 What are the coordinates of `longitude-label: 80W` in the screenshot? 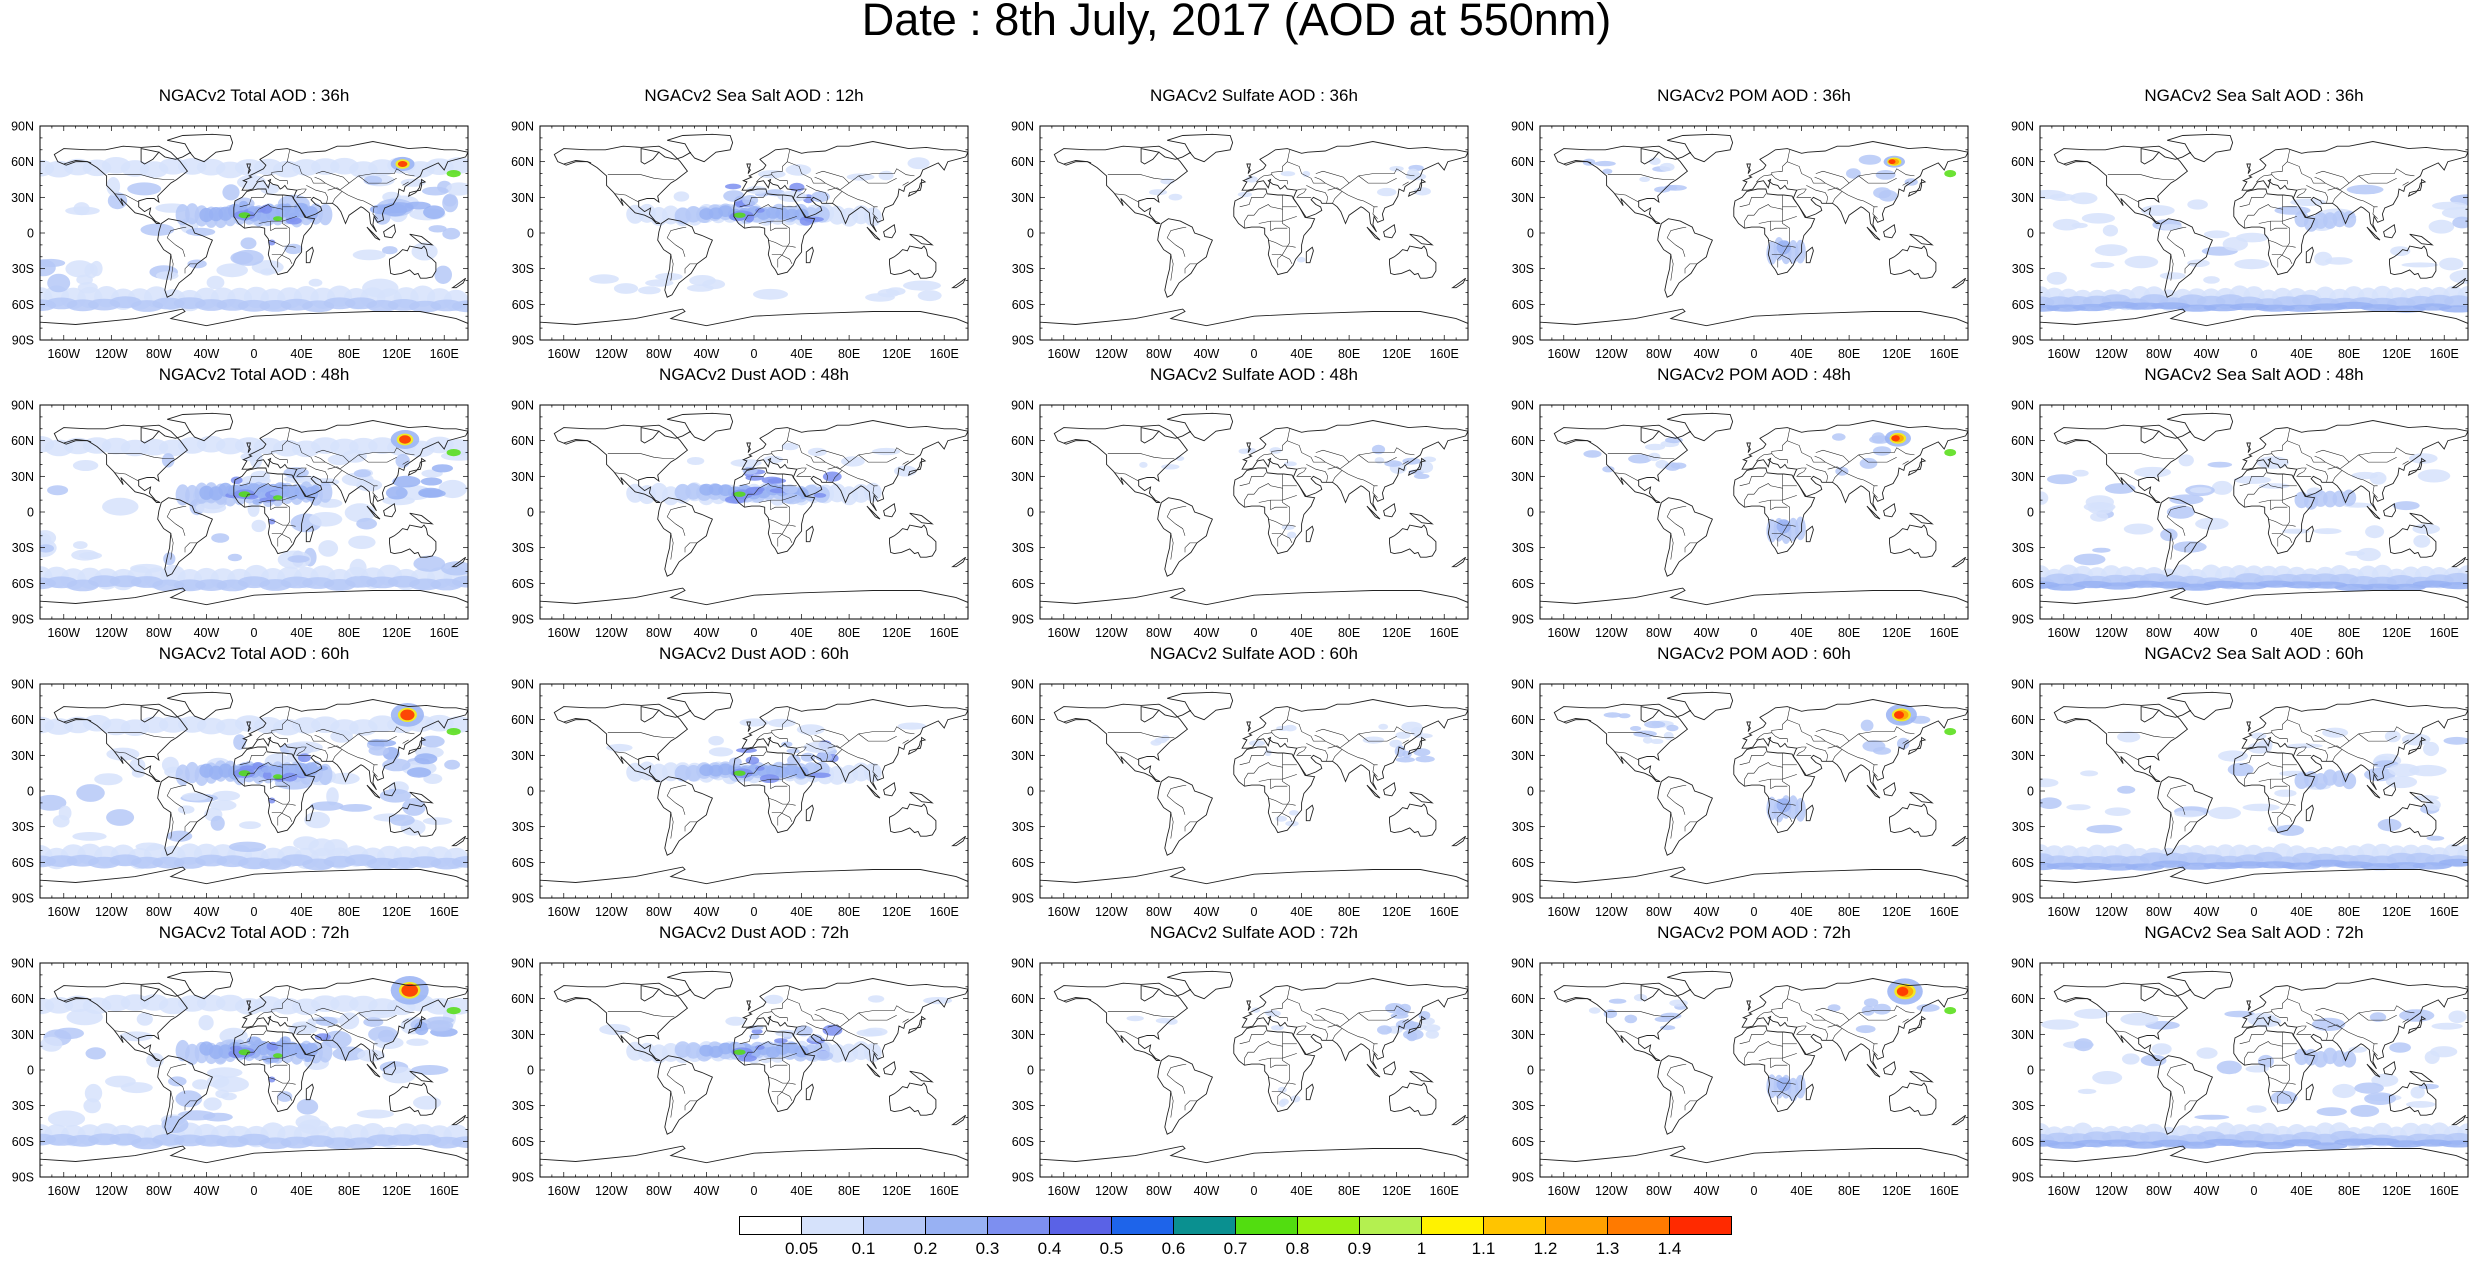 It's located at (1159, 633).